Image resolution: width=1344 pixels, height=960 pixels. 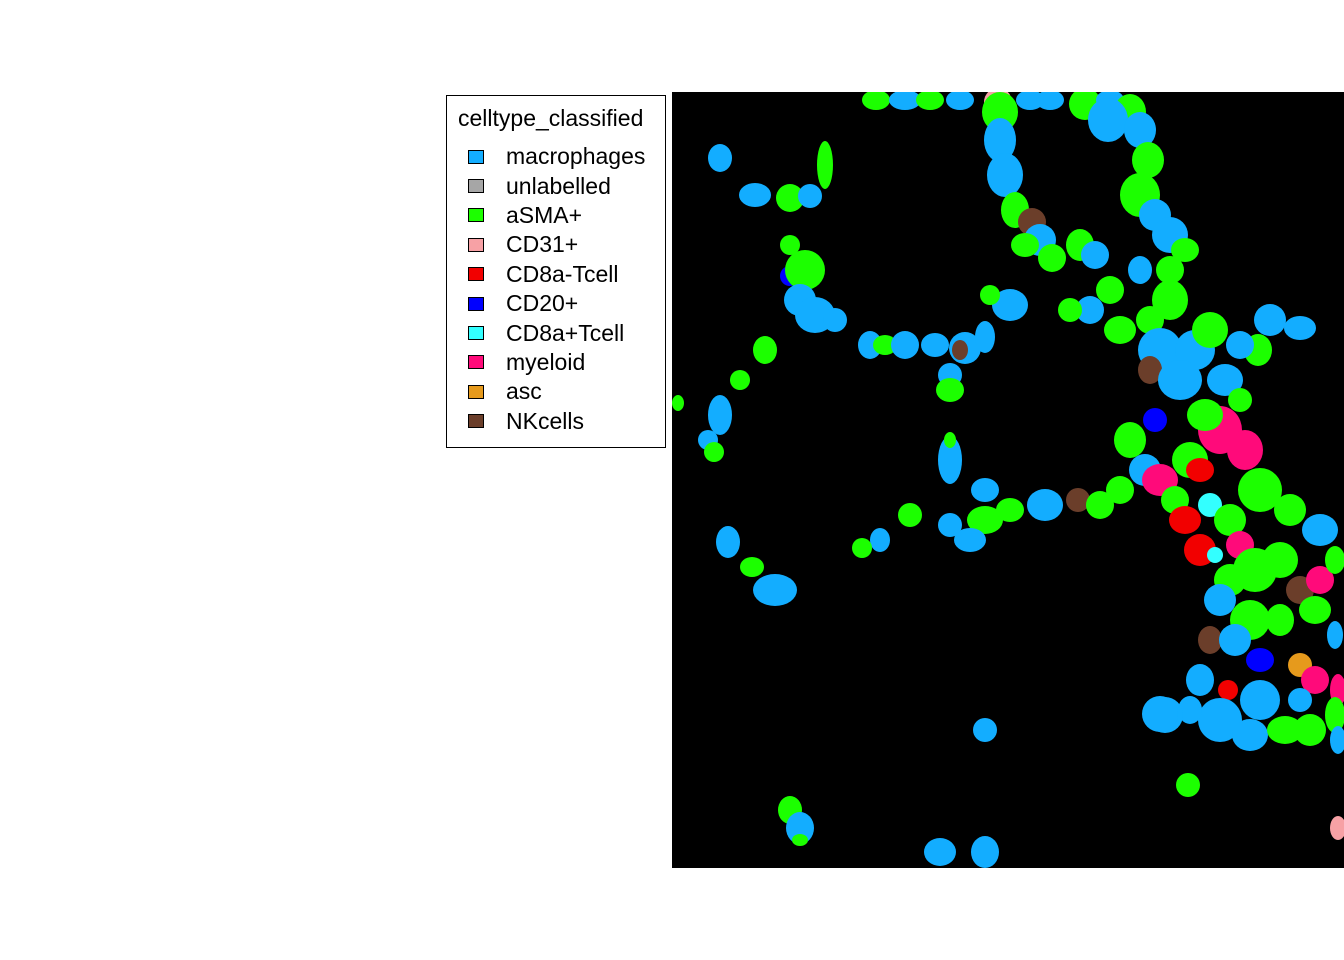 What do you see at coordinates (544, 214) in the screenshot?
I see `legend-label: aSMA+` at bounding box center [544, 214].